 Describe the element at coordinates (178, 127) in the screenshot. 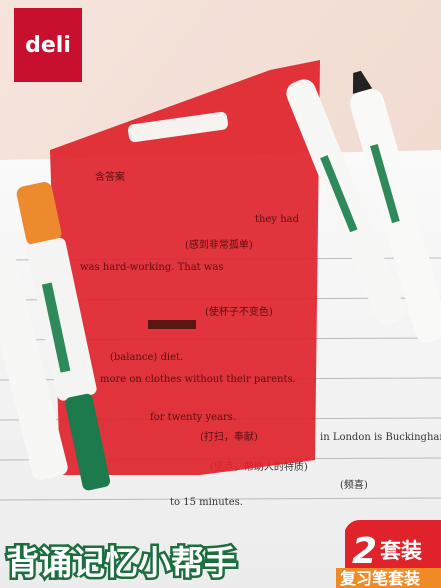

I see `card-slot` at that location.